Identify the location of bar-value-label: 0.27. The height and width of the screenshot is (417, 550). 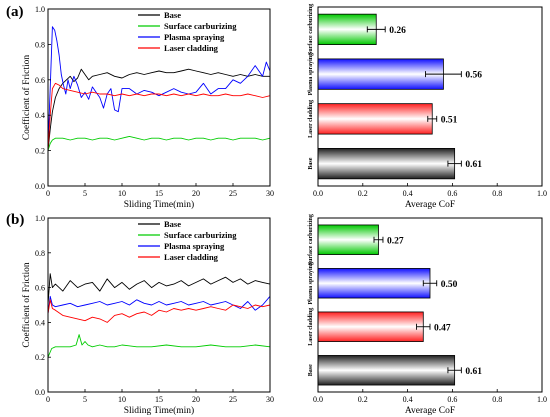
(395, 241).